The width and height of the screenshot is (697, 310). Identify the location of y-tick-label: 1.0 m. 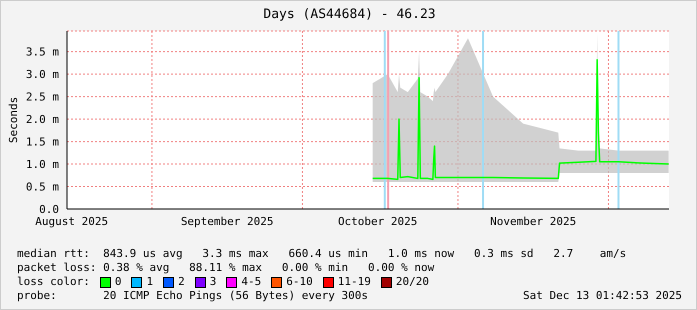
(43, 164).